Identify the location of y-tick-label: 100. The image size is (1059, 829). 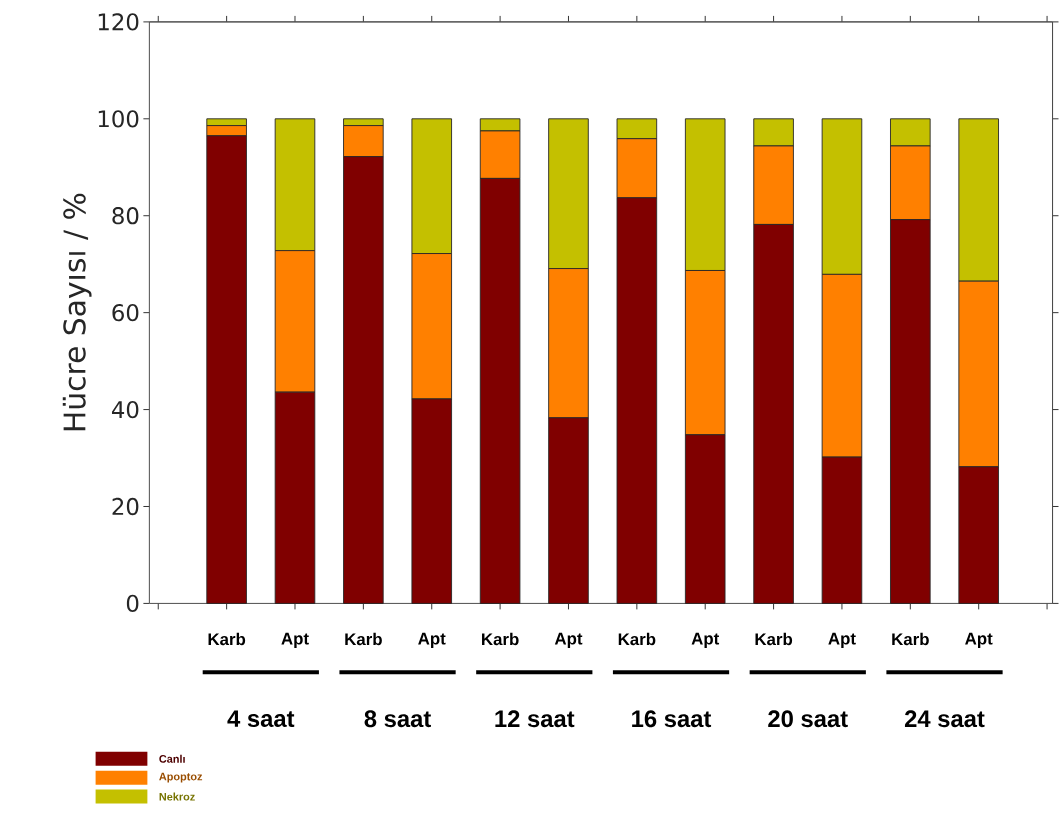
(118, 118).